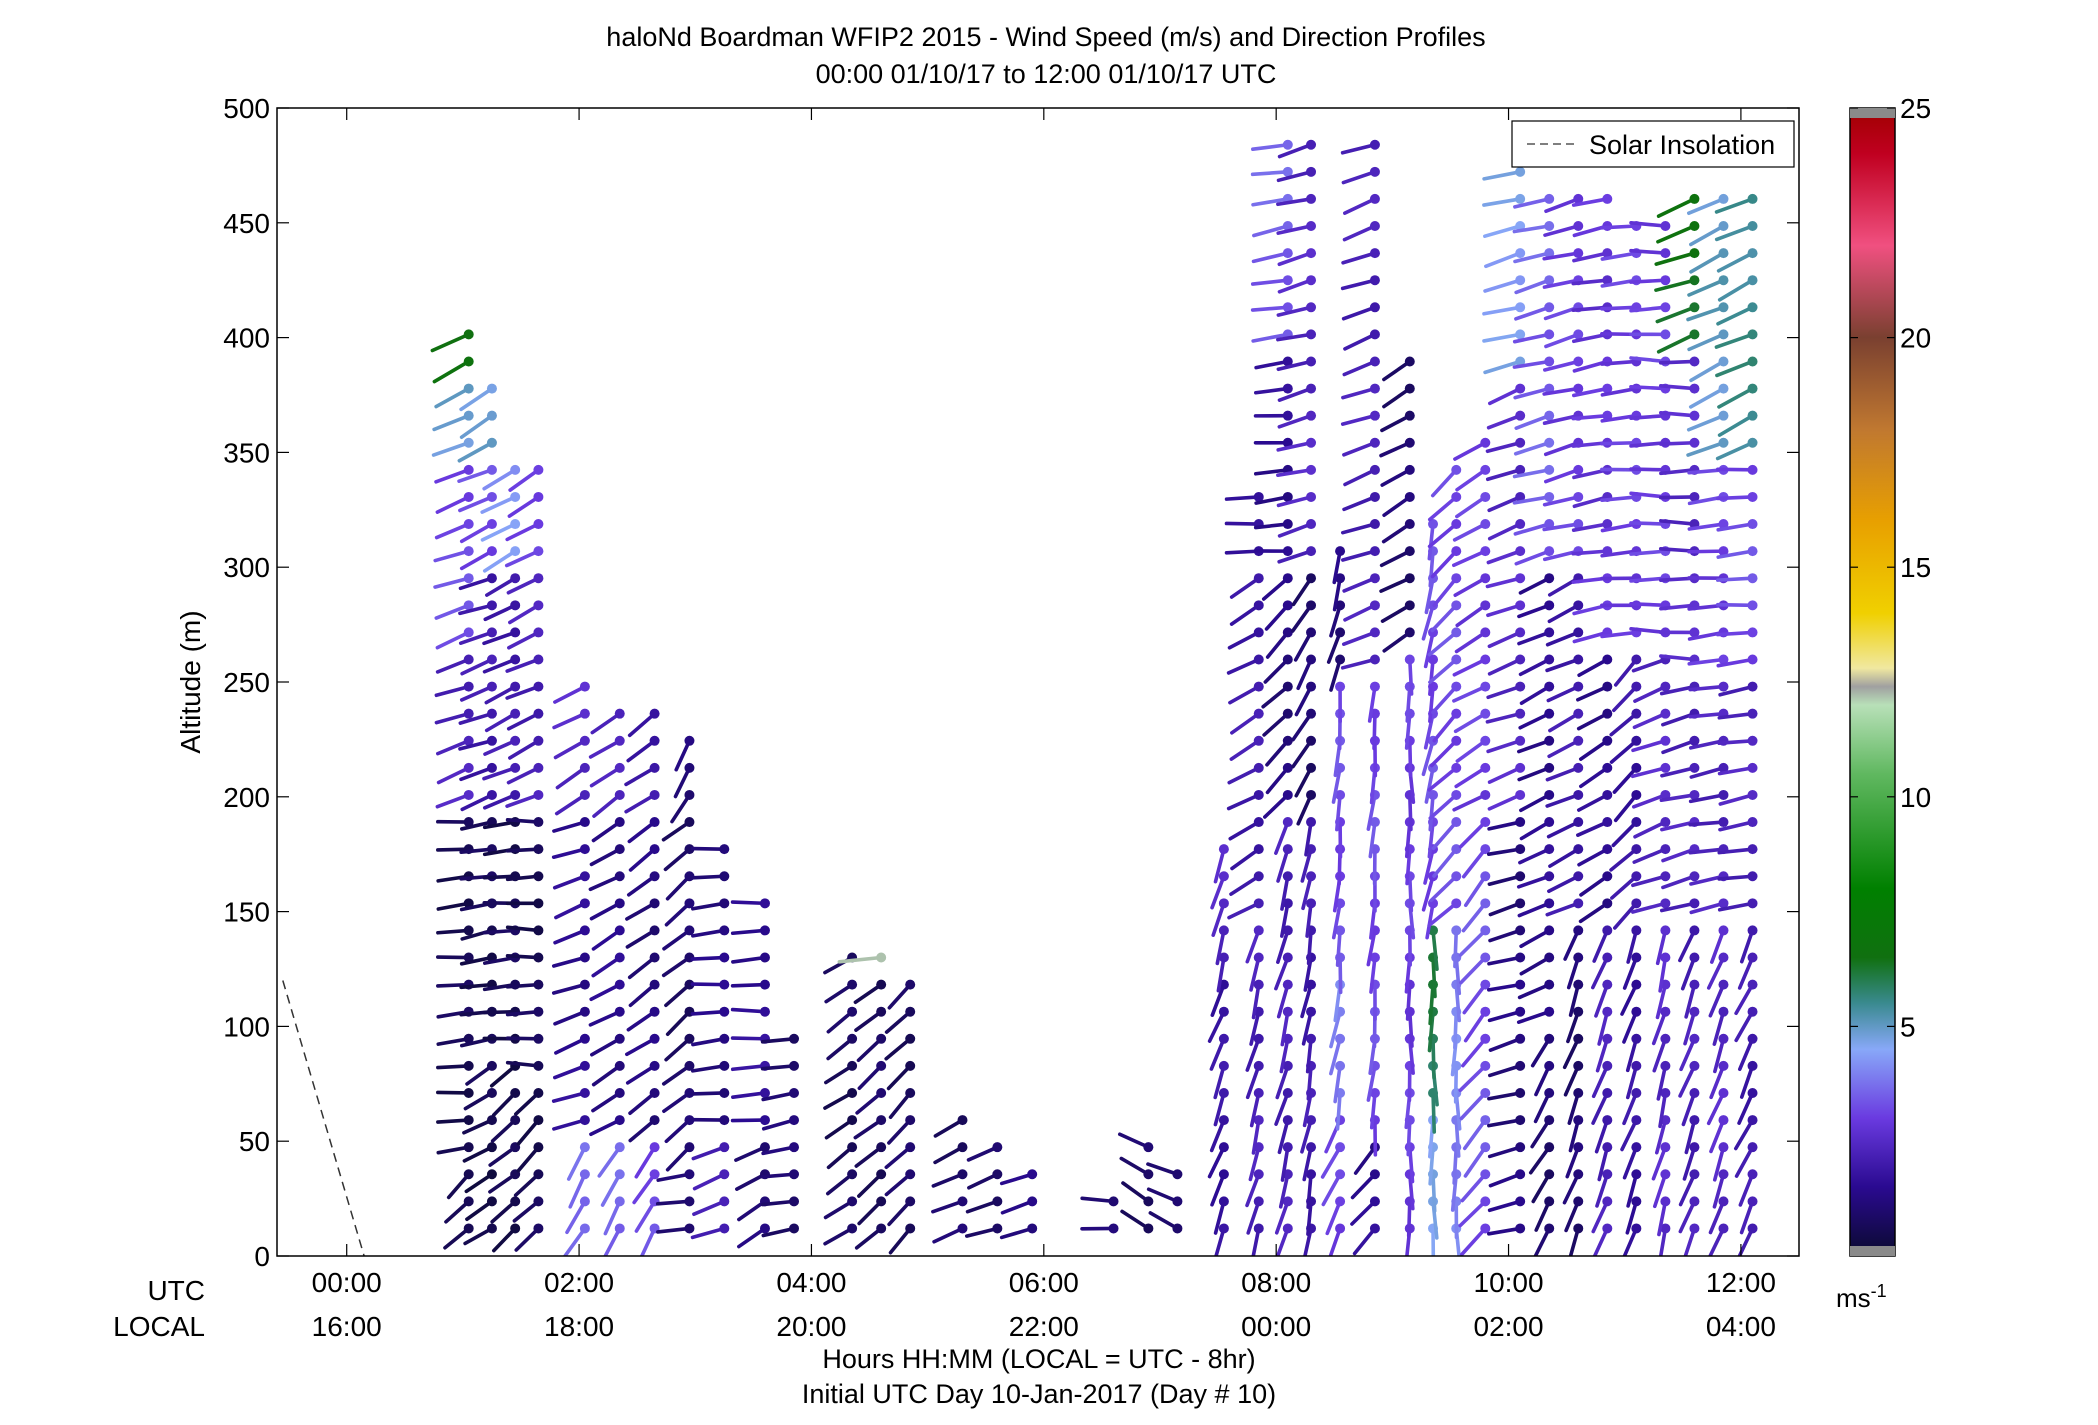 Image resolution: width=2098 pixels, height=1425 pixels. What do you see at coordinates (347, 1326) in the screenshot?
I see `x-tick-label-local: 16:00` at bounding box center [347, 1326].